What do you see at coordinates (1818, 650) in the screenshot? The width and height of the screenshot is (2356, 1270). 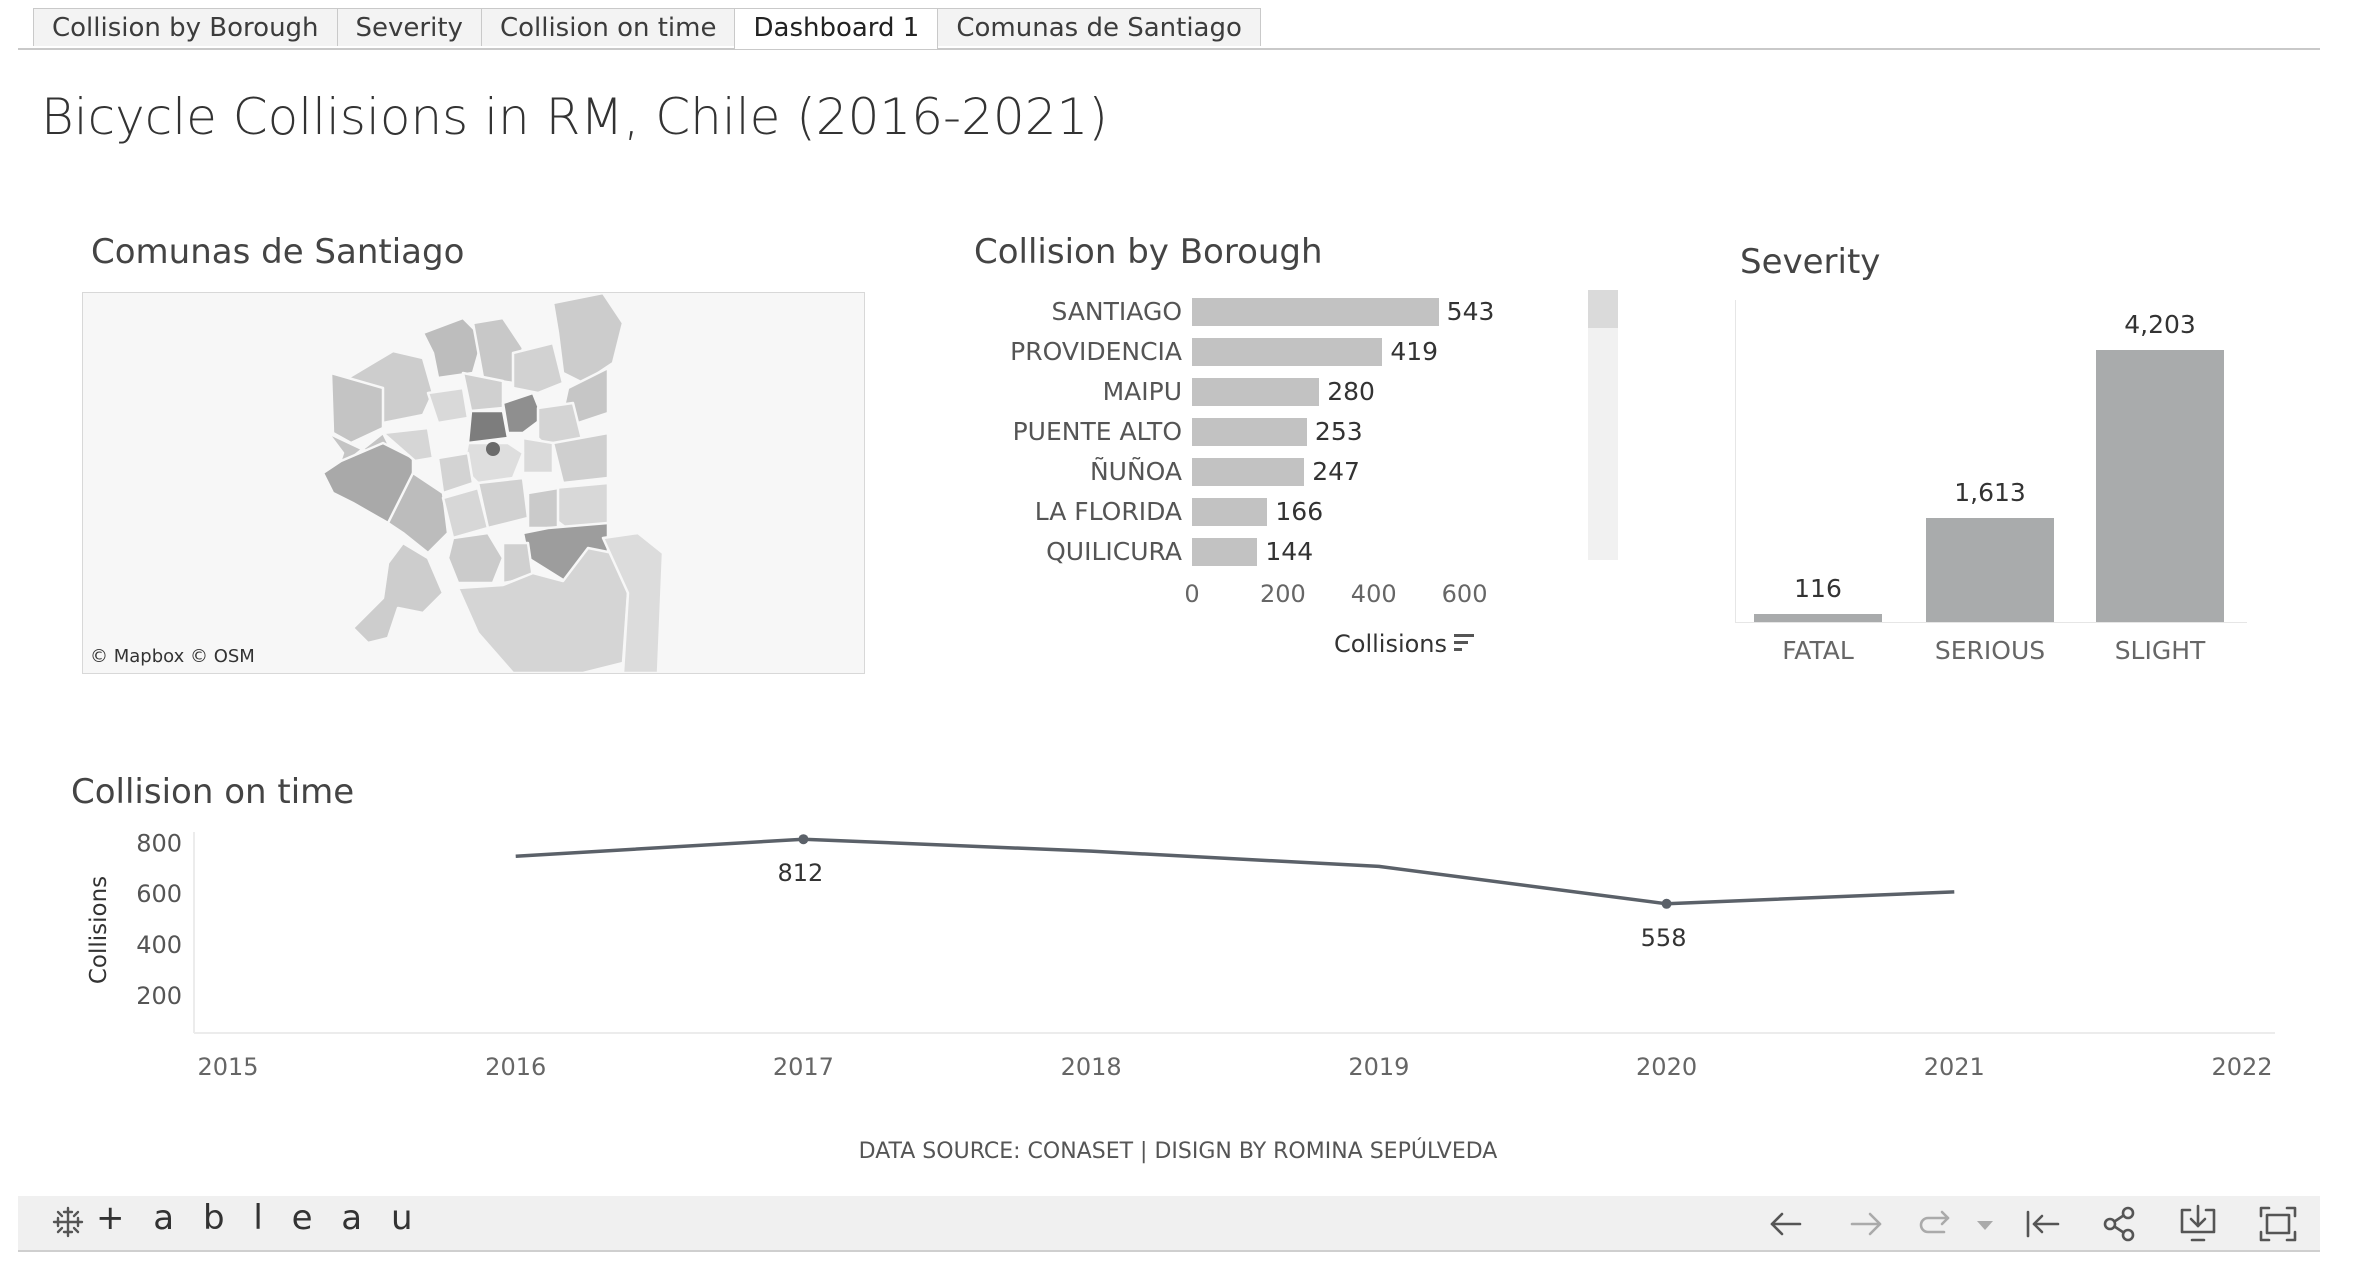 I see `severity-category-label: FATAL` at bounding box center [1818, 650].